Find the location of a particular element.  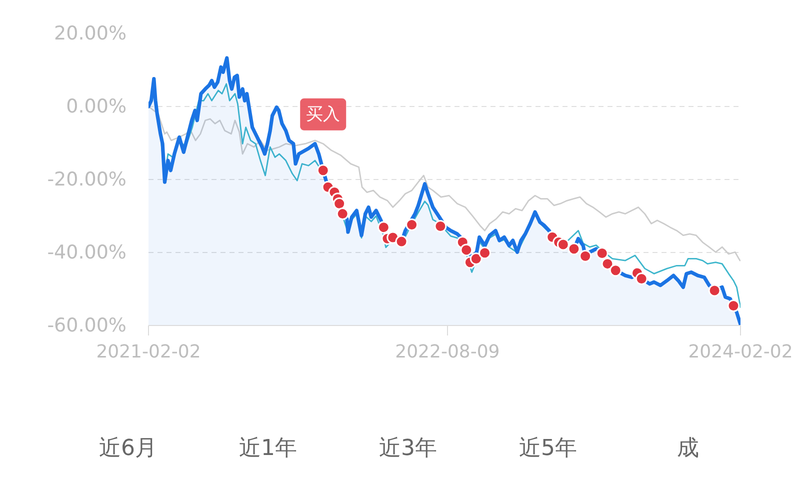

text: 成 is located at coordinates (688, 449).